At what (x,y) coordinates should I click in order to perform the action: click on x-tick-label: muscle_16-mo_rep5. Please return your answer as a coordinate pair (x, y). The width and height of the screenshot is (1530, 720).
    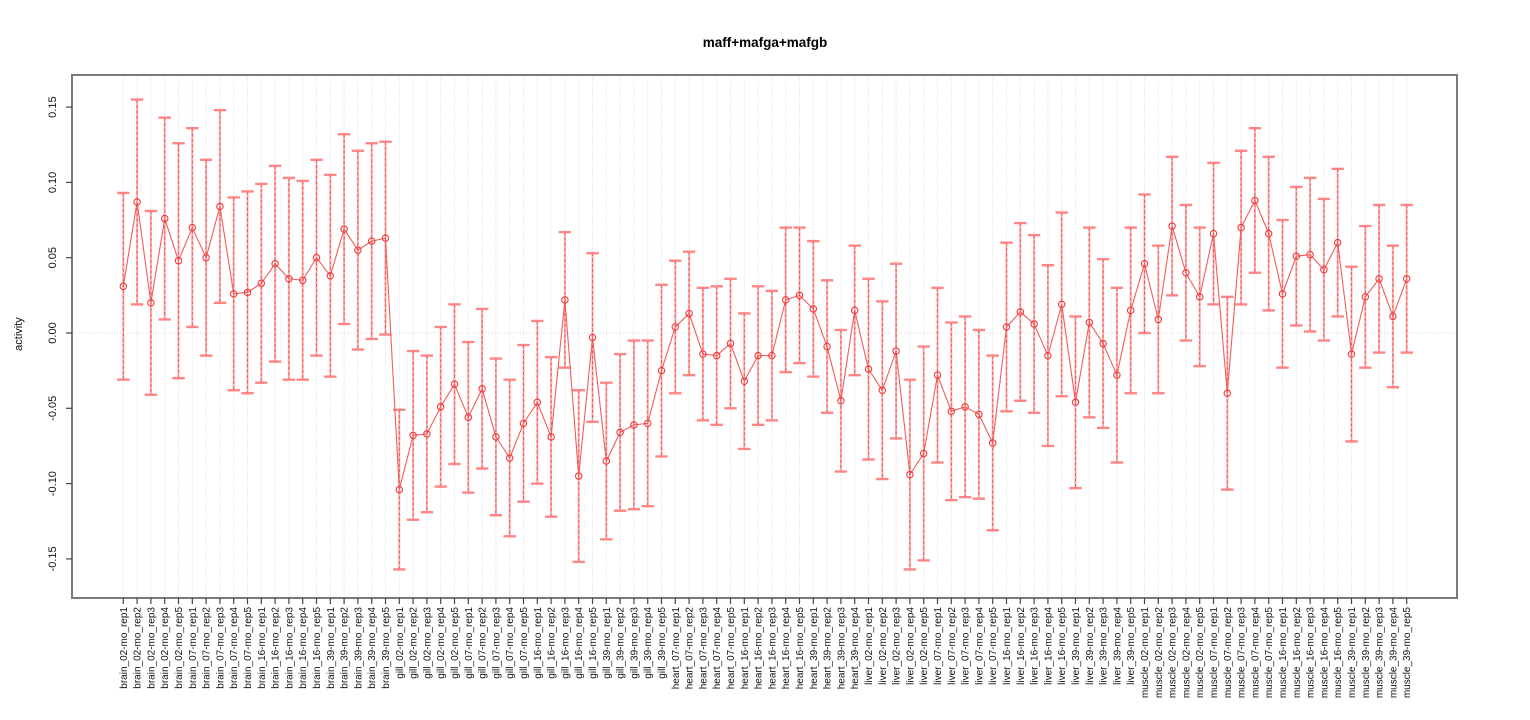
    Looking at the image, I should click on (1338, 653).